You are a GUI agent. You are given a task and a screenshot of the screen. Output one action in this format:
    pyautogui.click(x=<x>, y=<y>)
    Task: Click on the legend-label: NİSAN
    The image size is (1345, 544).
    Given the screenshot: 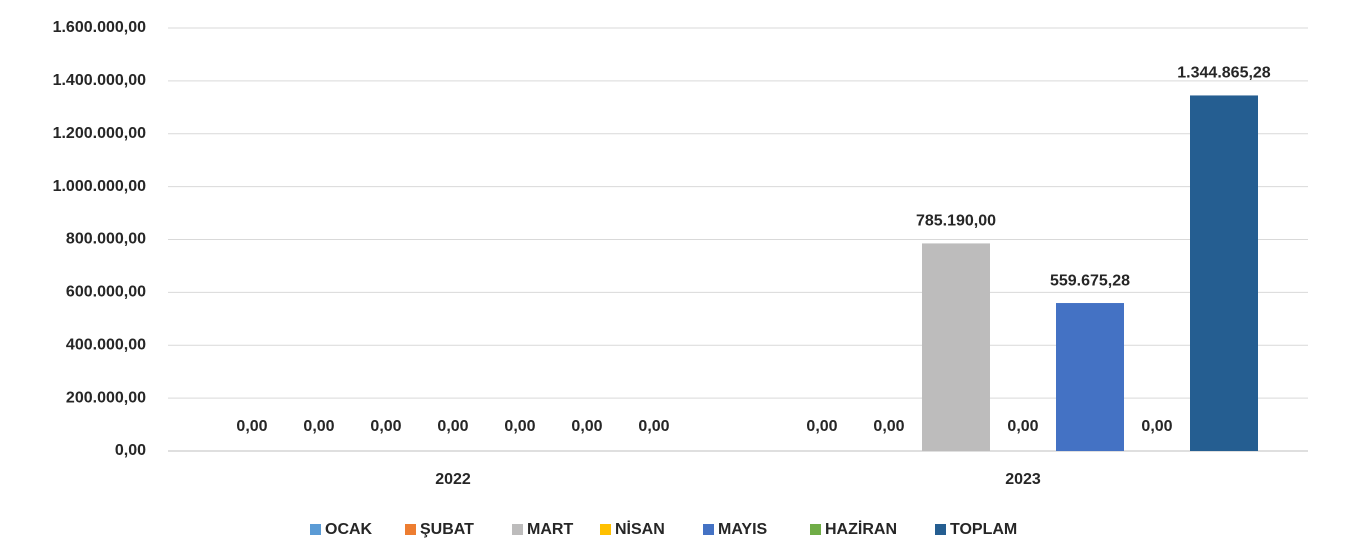 What is the action you would take?
    pyautogui.click(x=640, y=529)
    